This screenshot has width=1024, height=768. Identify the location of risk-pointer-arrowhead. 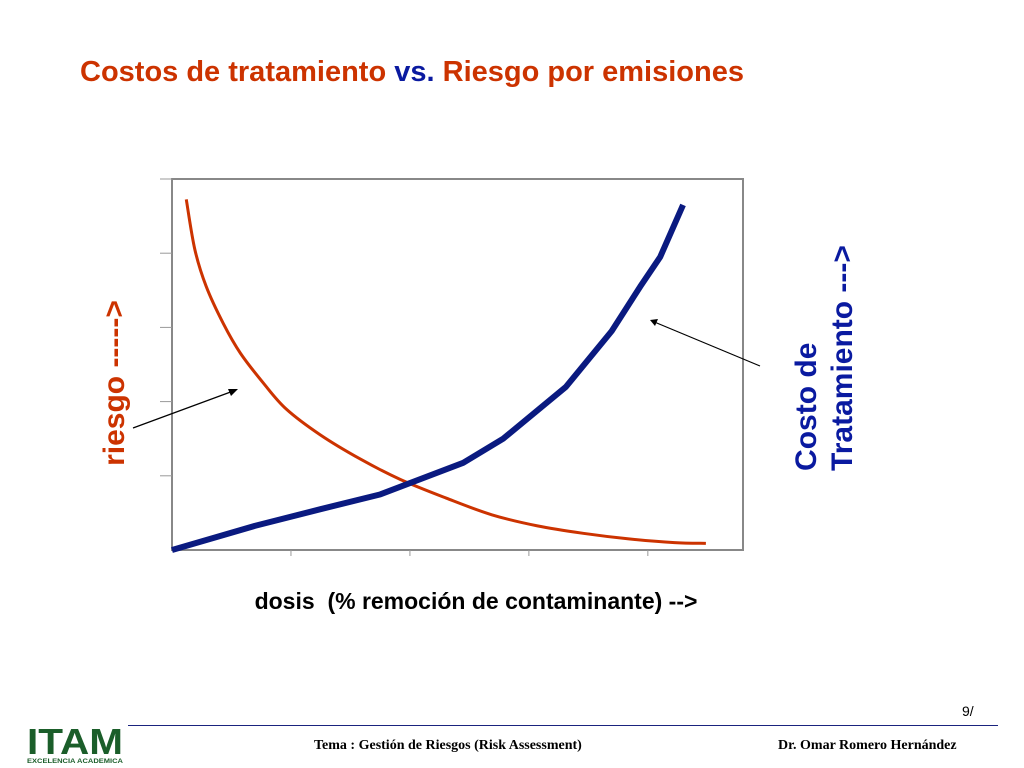
(233, 392).